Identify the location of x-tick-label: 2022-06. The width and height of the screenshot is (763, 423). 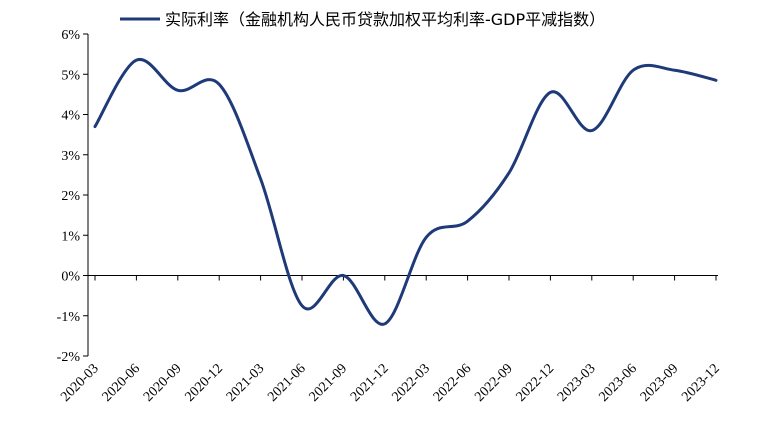
(453, 383).